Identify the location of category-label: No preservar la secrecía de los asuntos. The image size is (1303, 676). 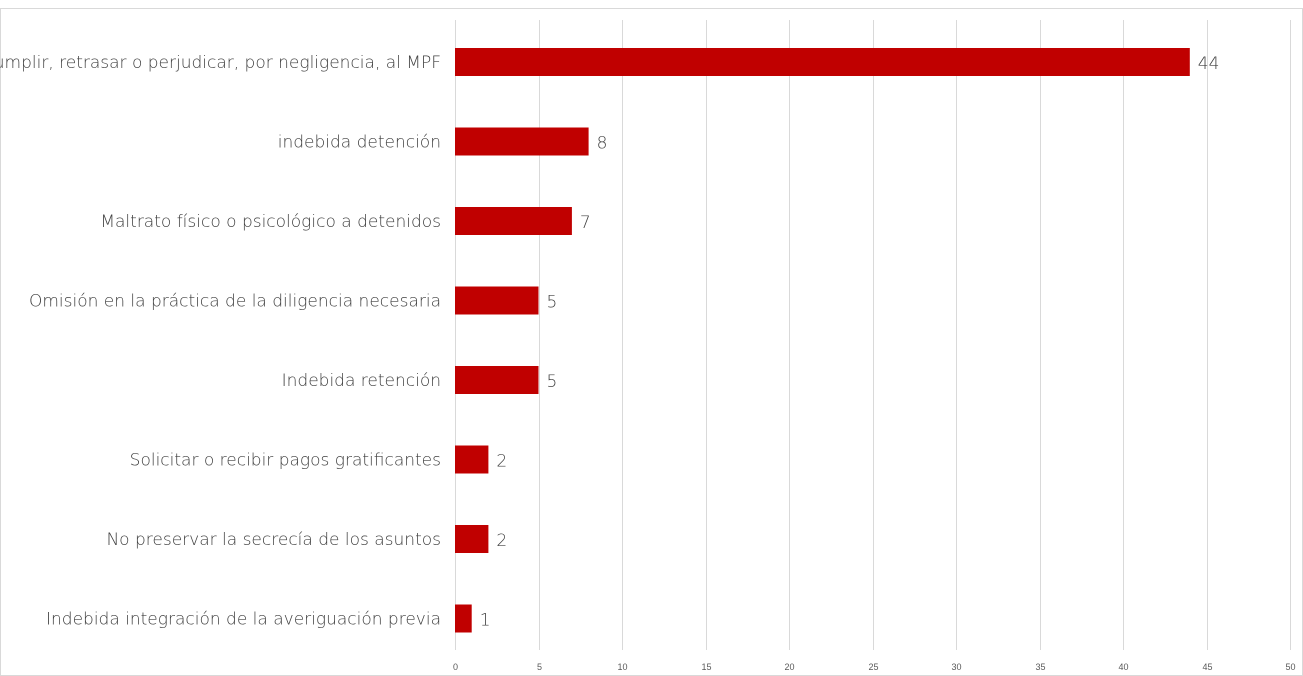
(273, 540).